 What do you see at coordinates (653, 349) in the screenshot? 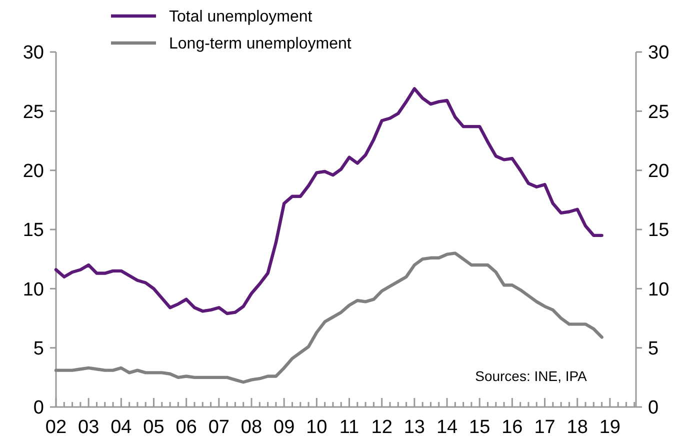
I see `y2-tick-label: 5` at bounding box center [653, 349].